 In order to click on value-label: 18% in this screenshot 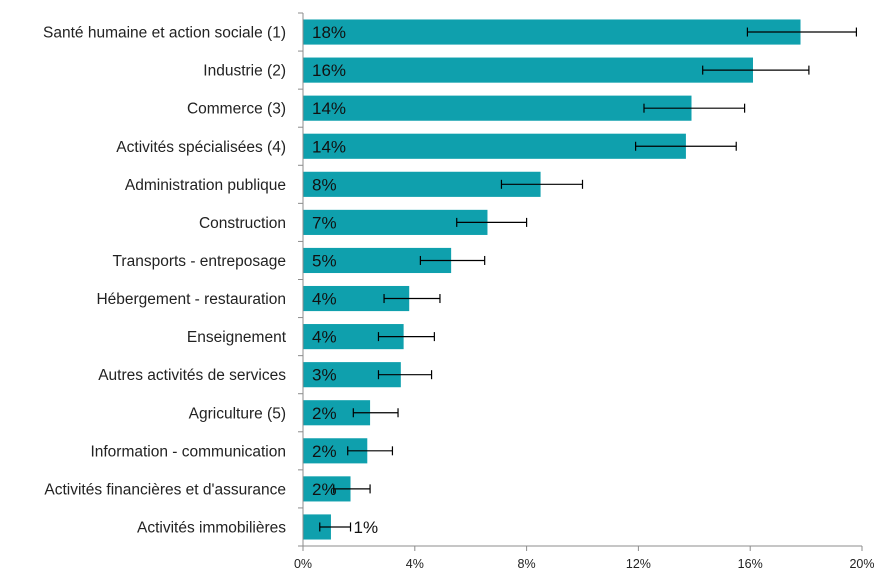, I will do `click(329, 32)`.